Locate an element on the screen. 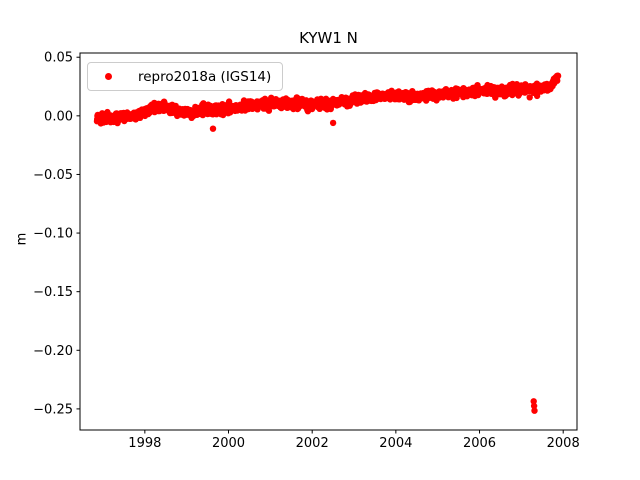  y-tick-label: 0.05 is located at coordinates (58, 58).